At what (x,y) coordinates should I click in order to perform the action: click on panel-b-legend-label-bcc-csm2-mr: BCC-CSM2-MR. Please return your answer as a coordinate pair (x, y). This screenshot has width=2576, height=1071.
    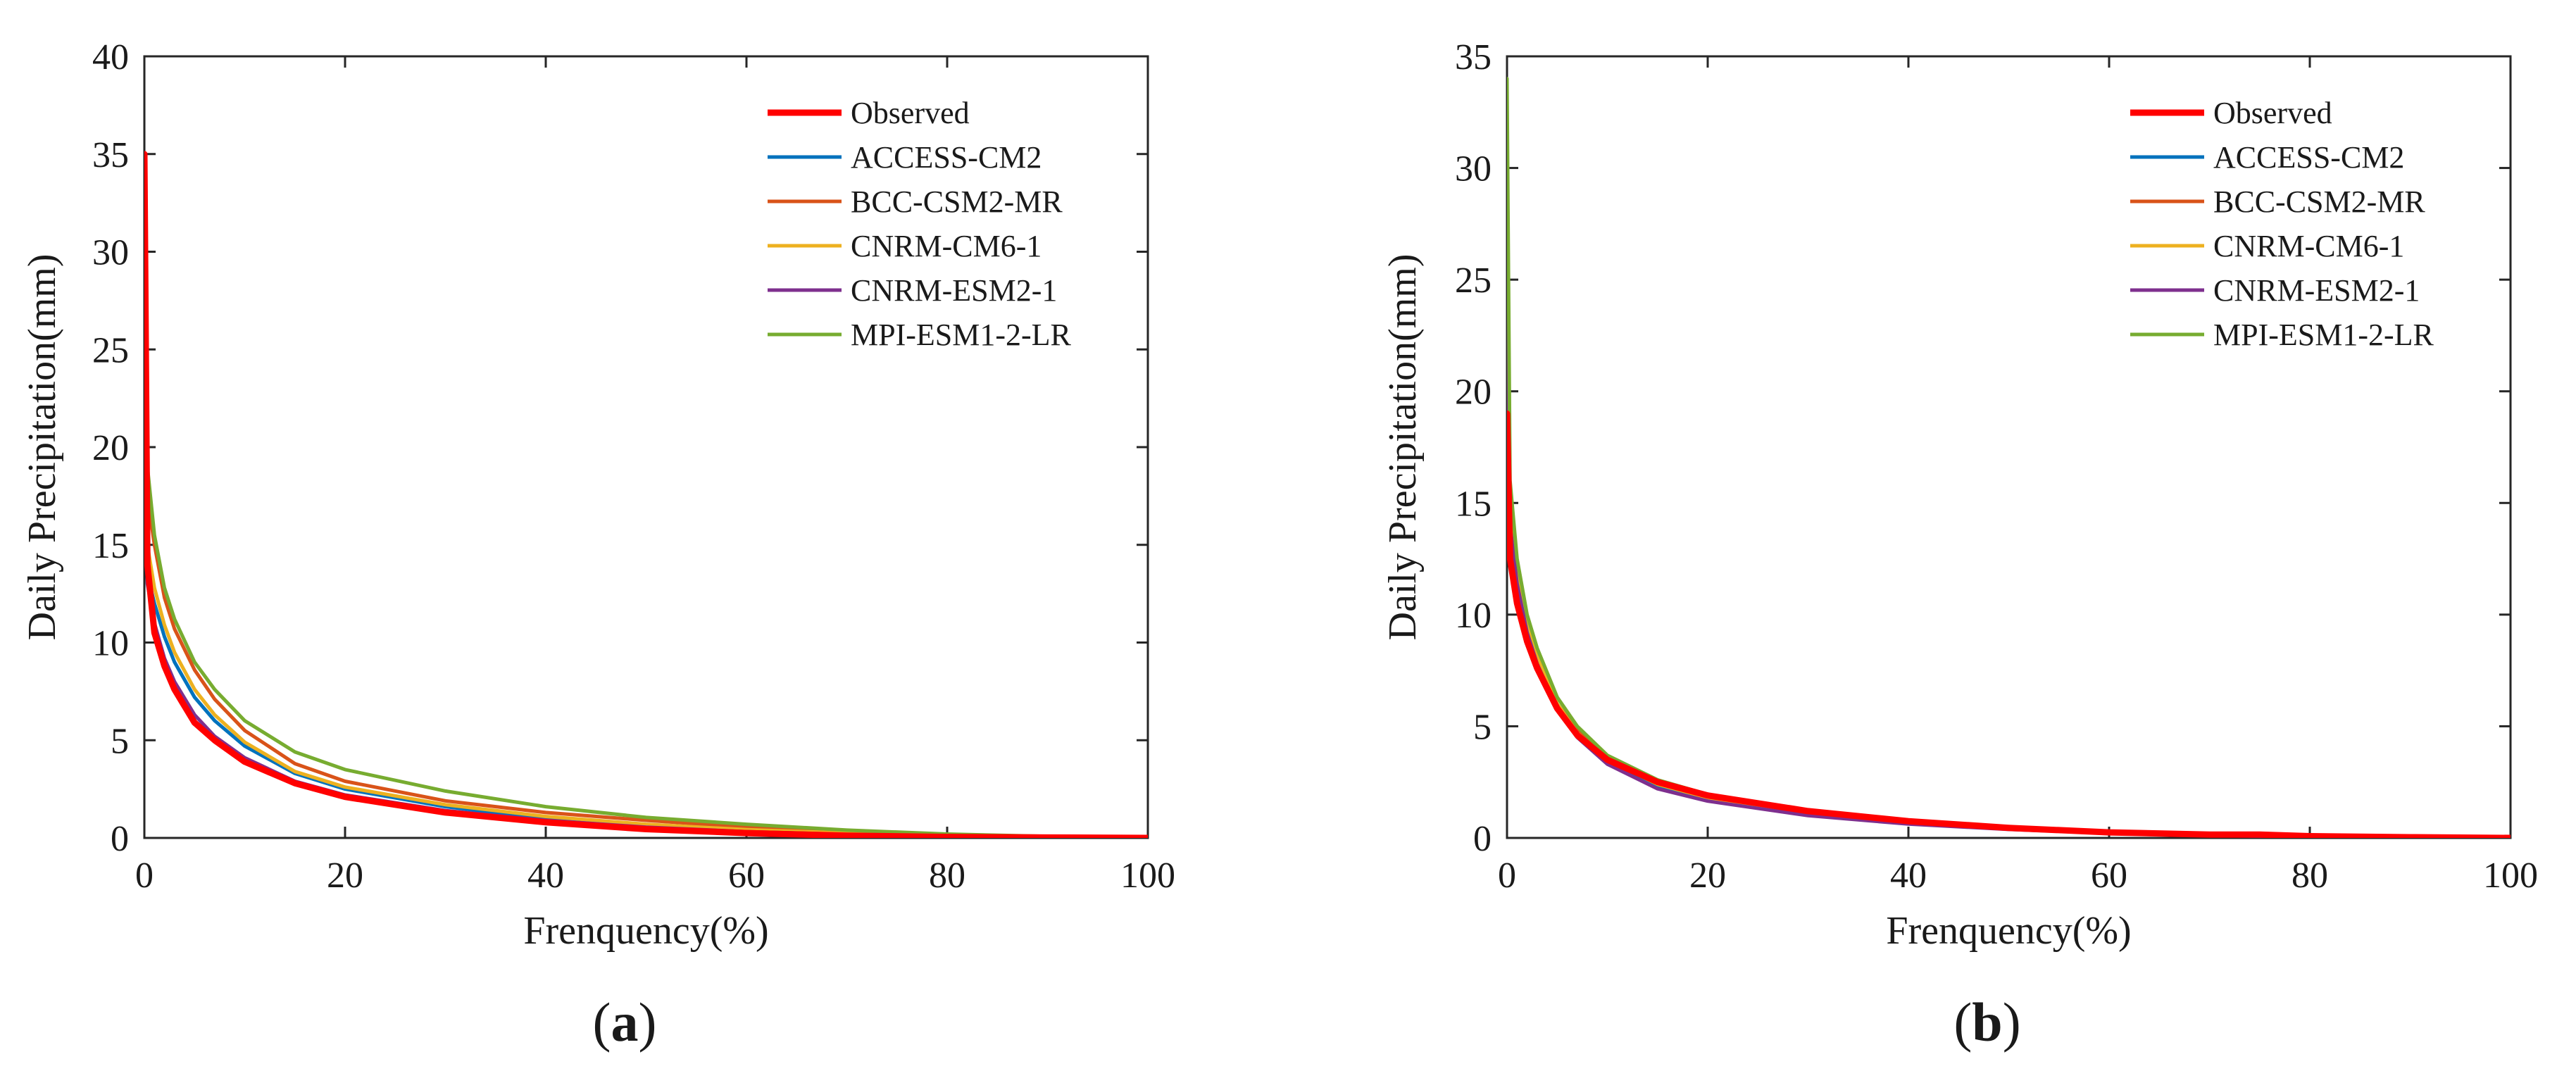
    Looking at the image, I should click on (2319, 202).